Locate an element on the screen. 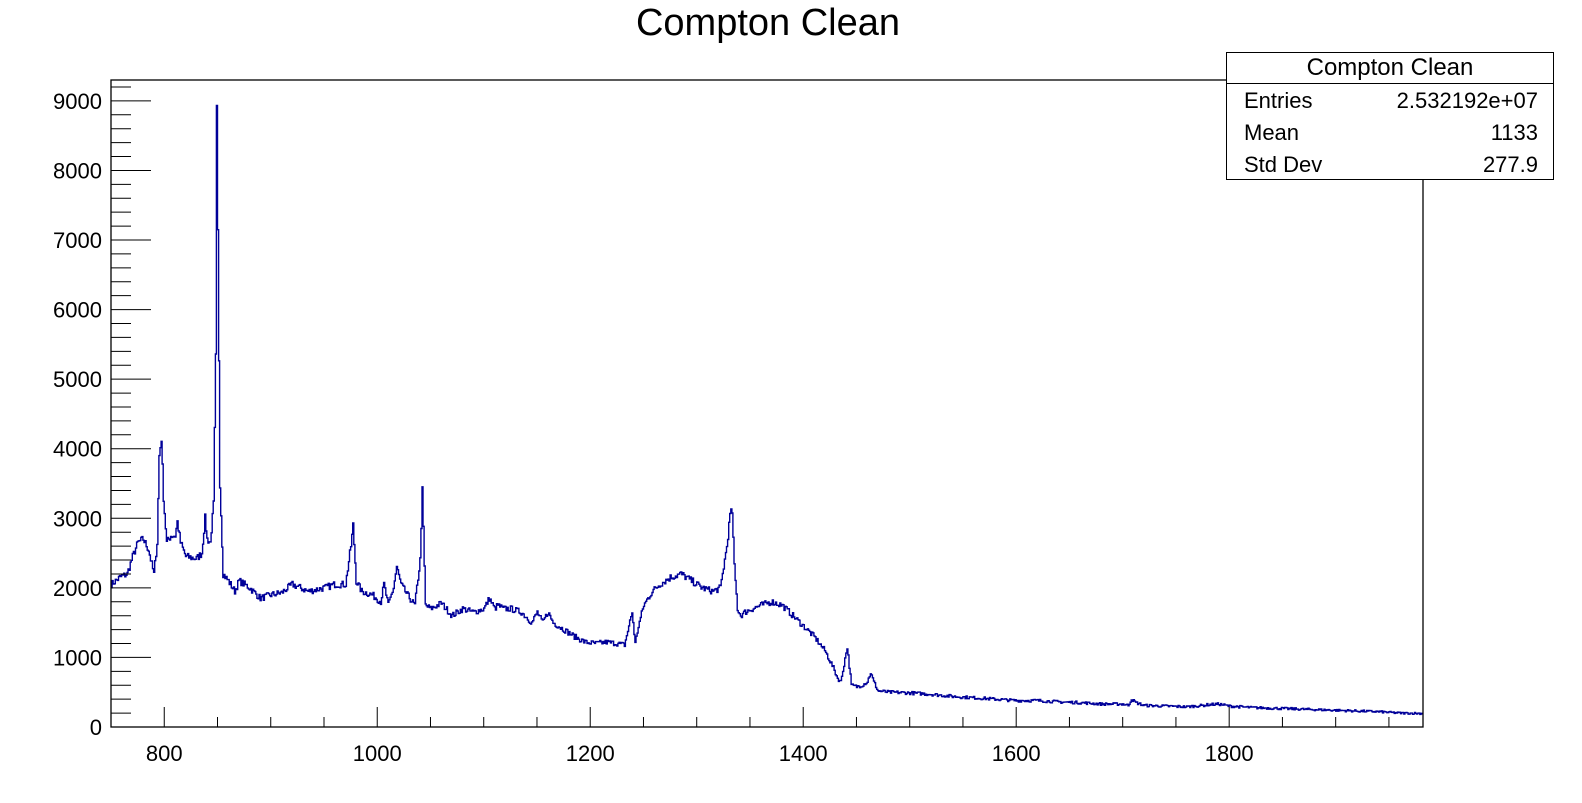 The height and width of the screenshot is (803, 1582). x-tick-label: 1400 is located at coordinates (803, 753).